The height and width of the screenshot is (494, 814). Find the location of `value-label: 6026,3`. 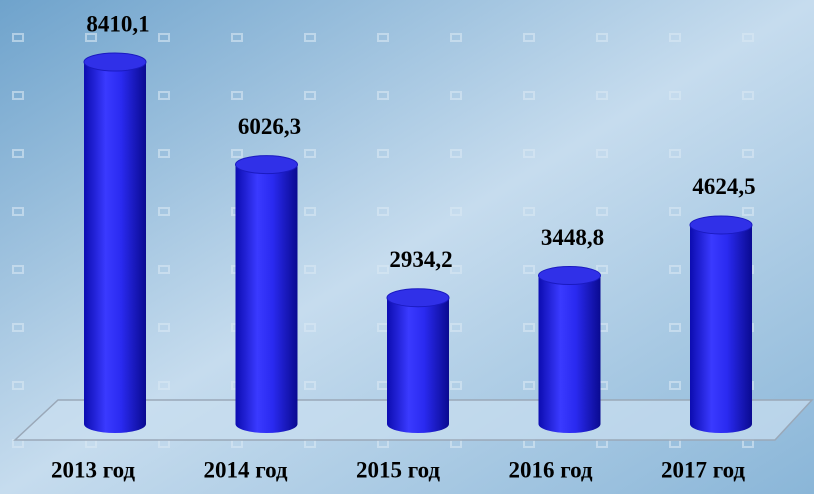

value-label: 6026,3 is located at coordinates (269, 126).